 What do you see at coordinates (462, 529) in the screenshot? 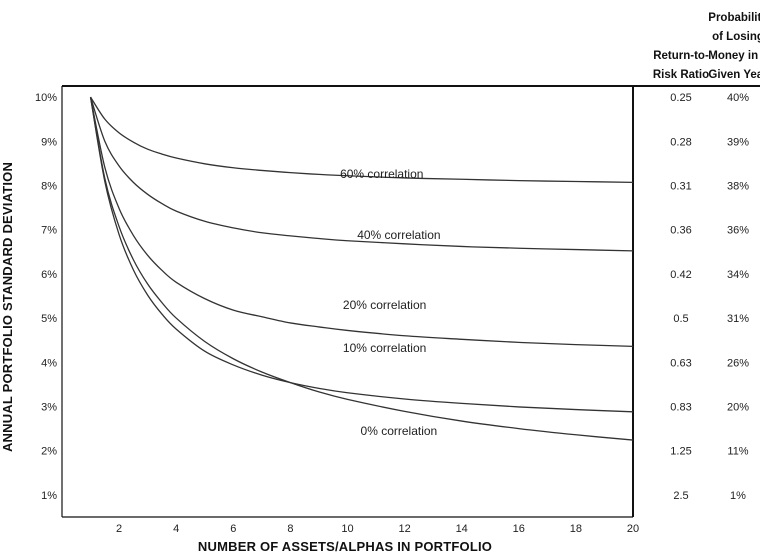
I see `x-tick-label: 14` at bounding box center [462, 529].